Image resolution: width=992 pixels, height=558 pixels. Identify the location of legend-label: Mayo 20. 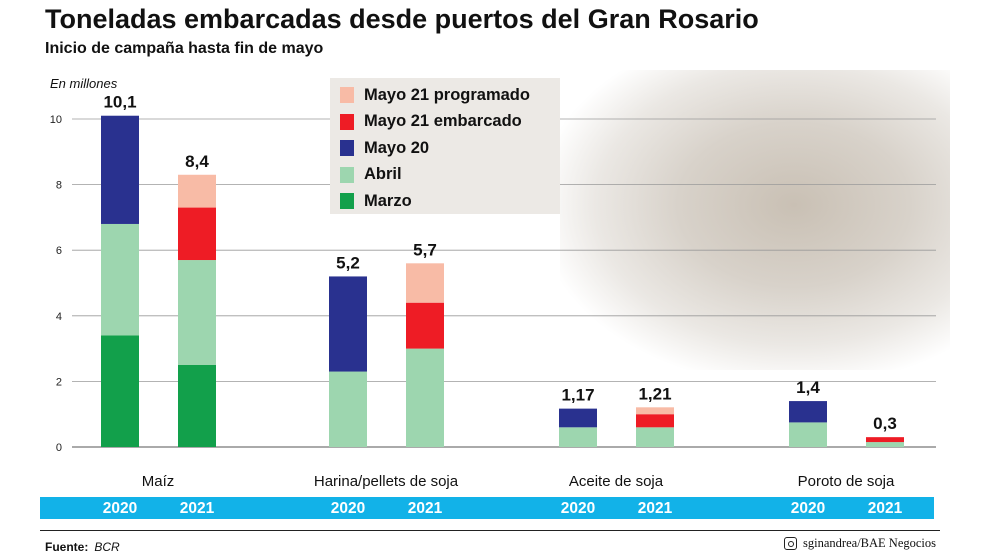
(397, 147).